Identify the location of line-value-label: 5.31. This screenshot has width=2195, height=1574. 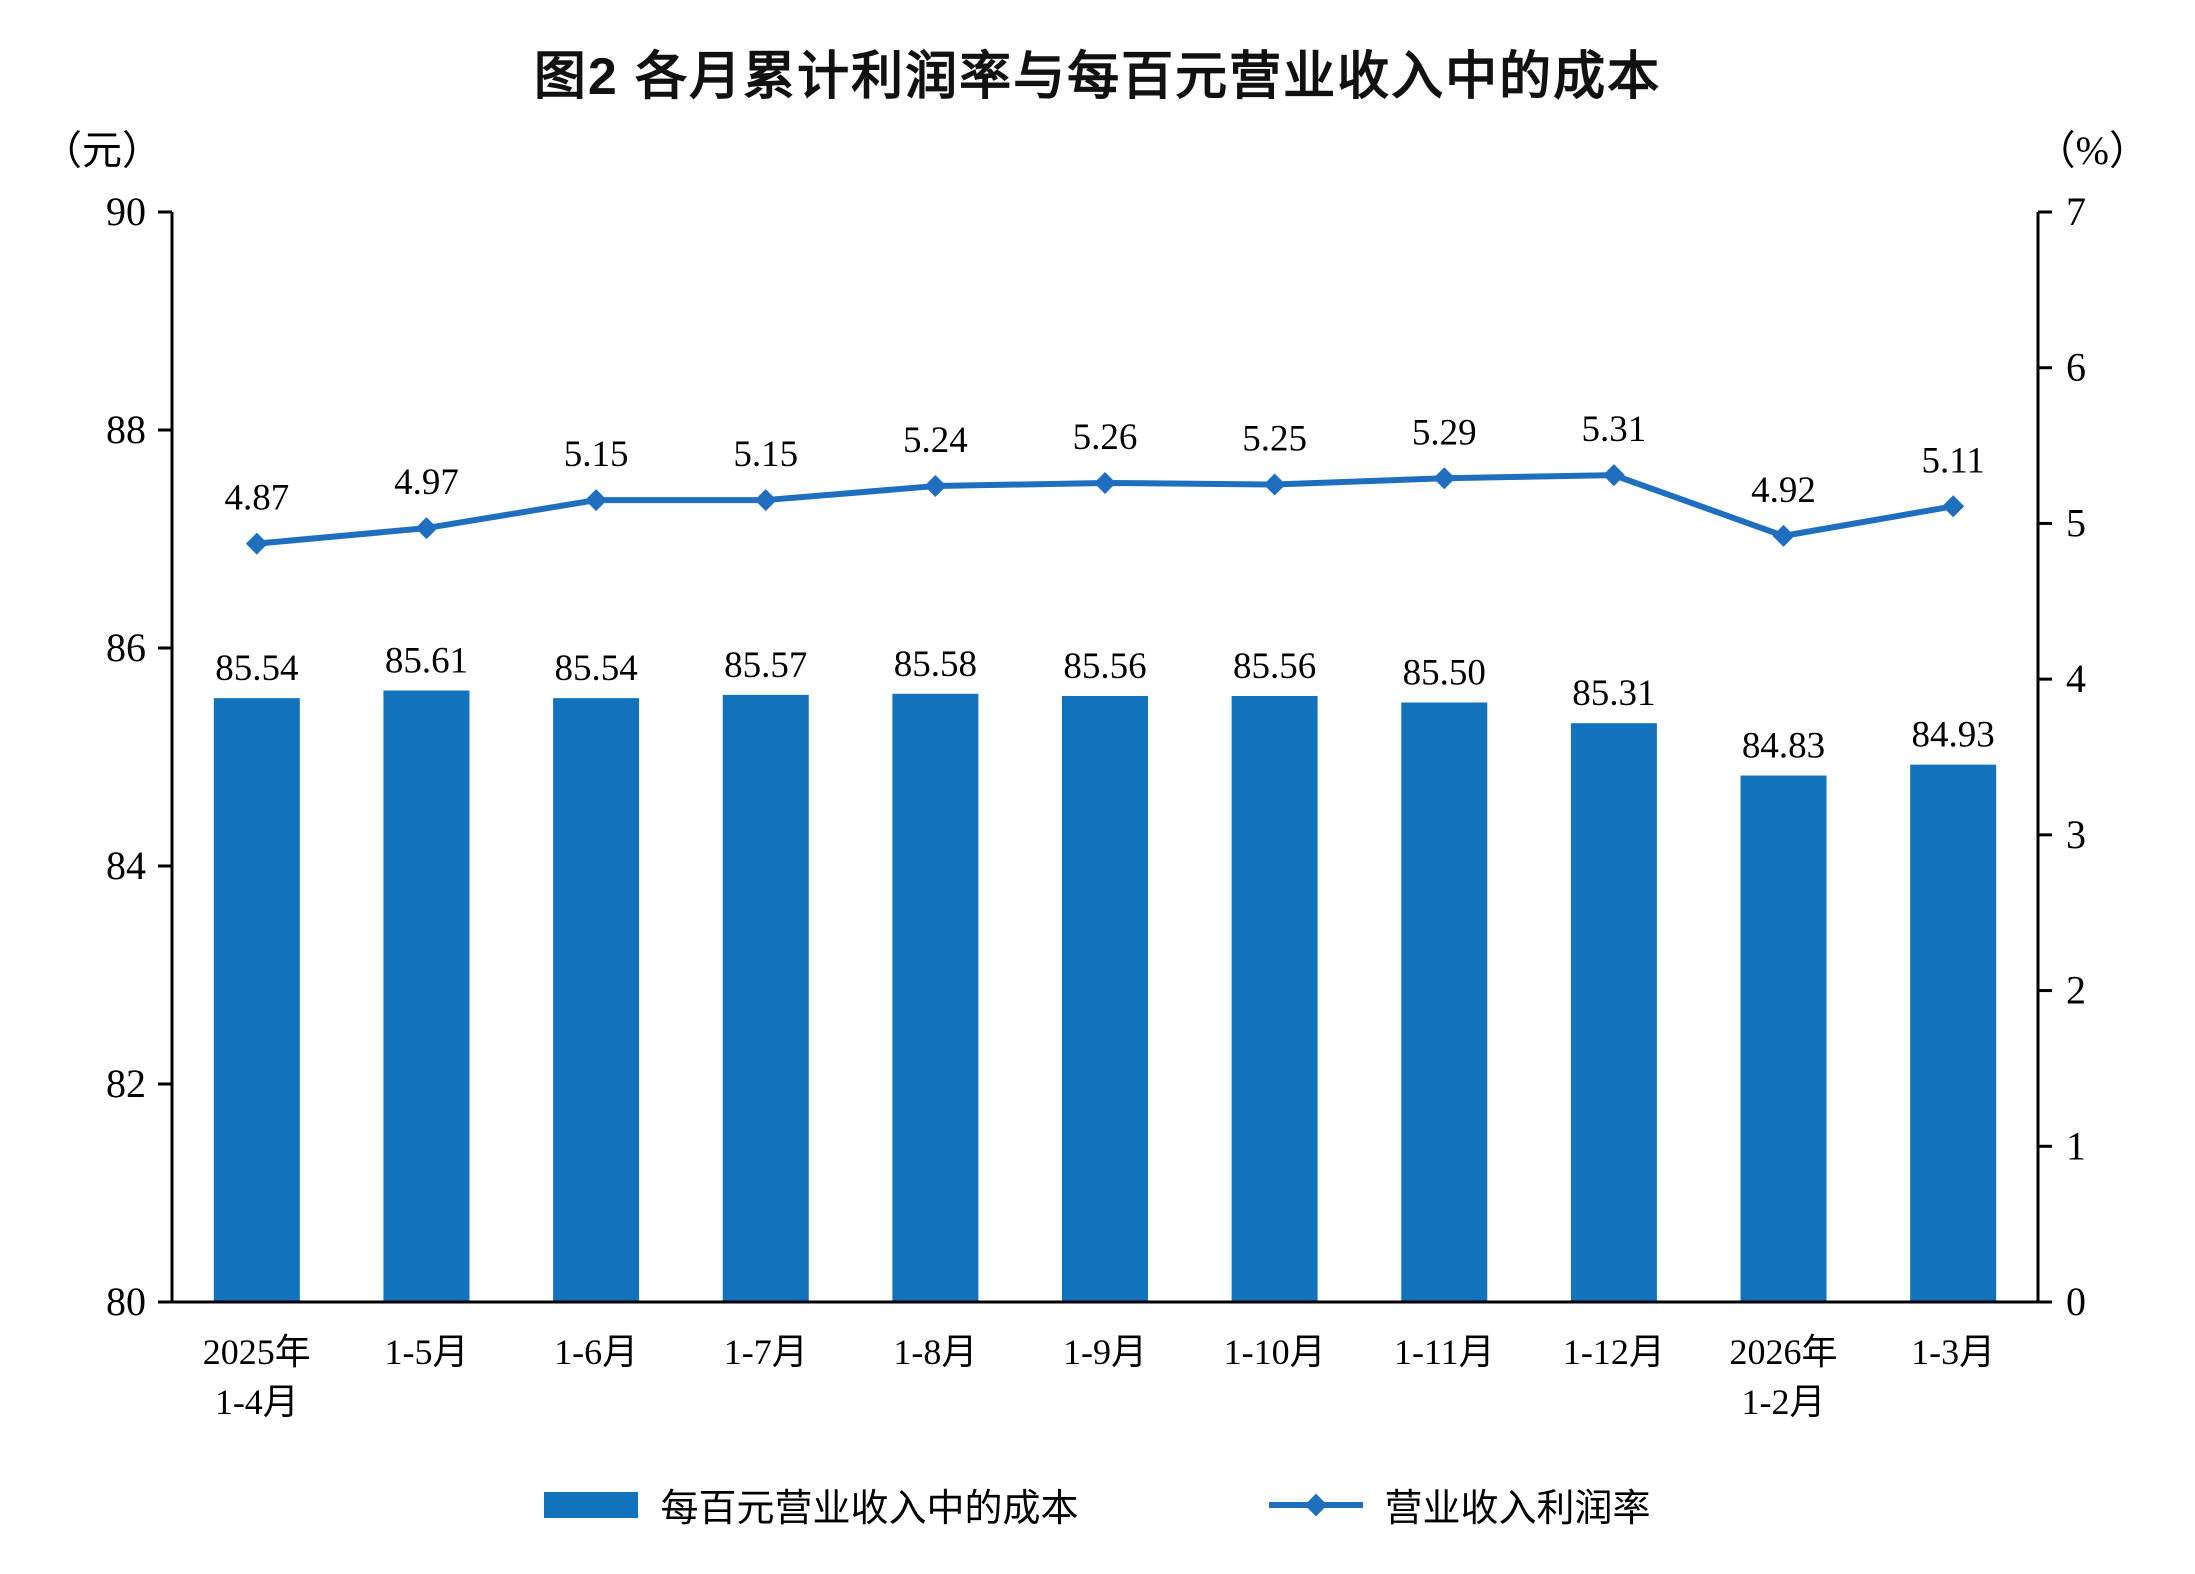
(1614, 429).